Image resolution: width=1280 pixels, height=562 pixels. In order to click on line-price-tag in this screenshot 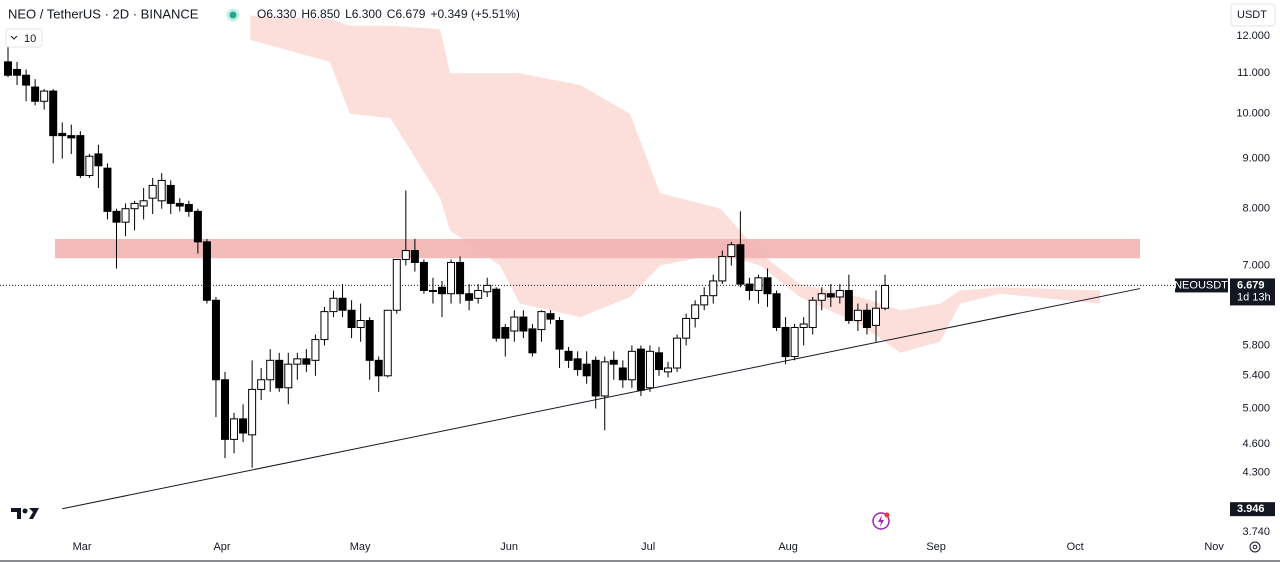, I will do `click(1252, 509)`.